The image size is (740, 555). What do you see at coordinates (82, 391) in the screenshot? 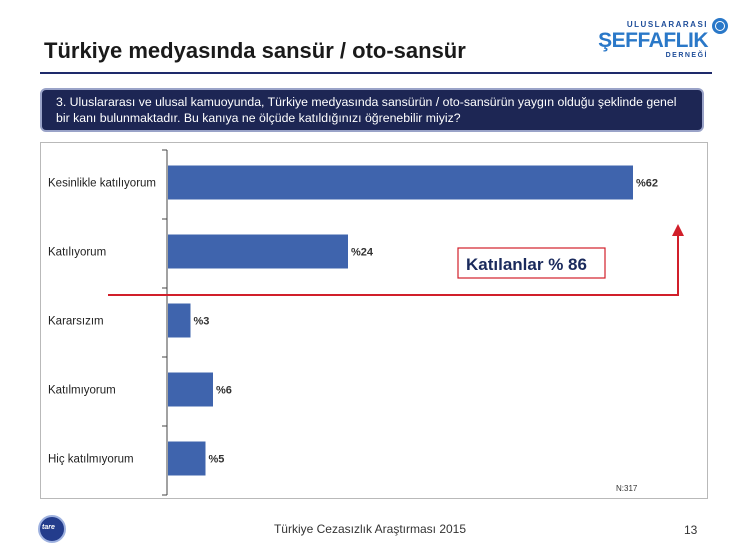
I see `category-label: Katılmıyorum` at bounding box center [82, 391].